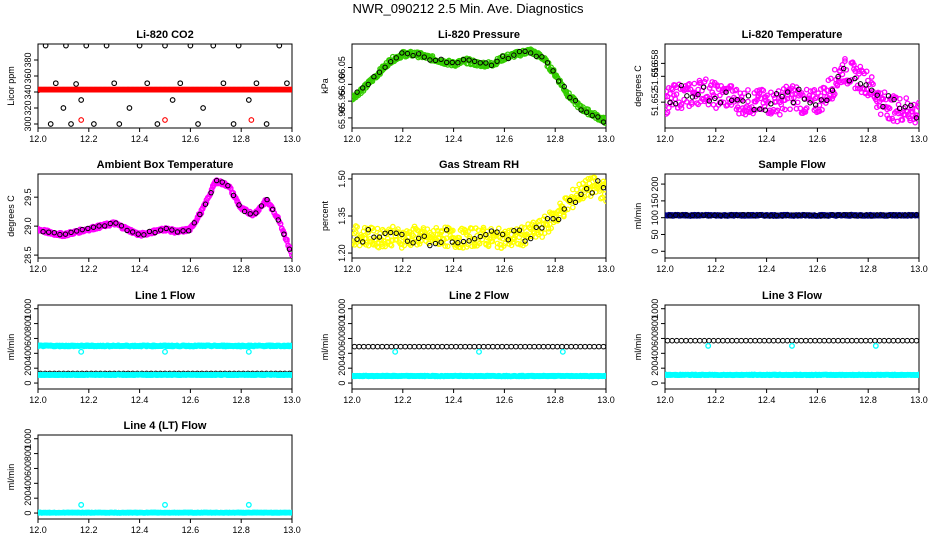  I want to click on y-axis-label: degrees C, so click(11, 216).